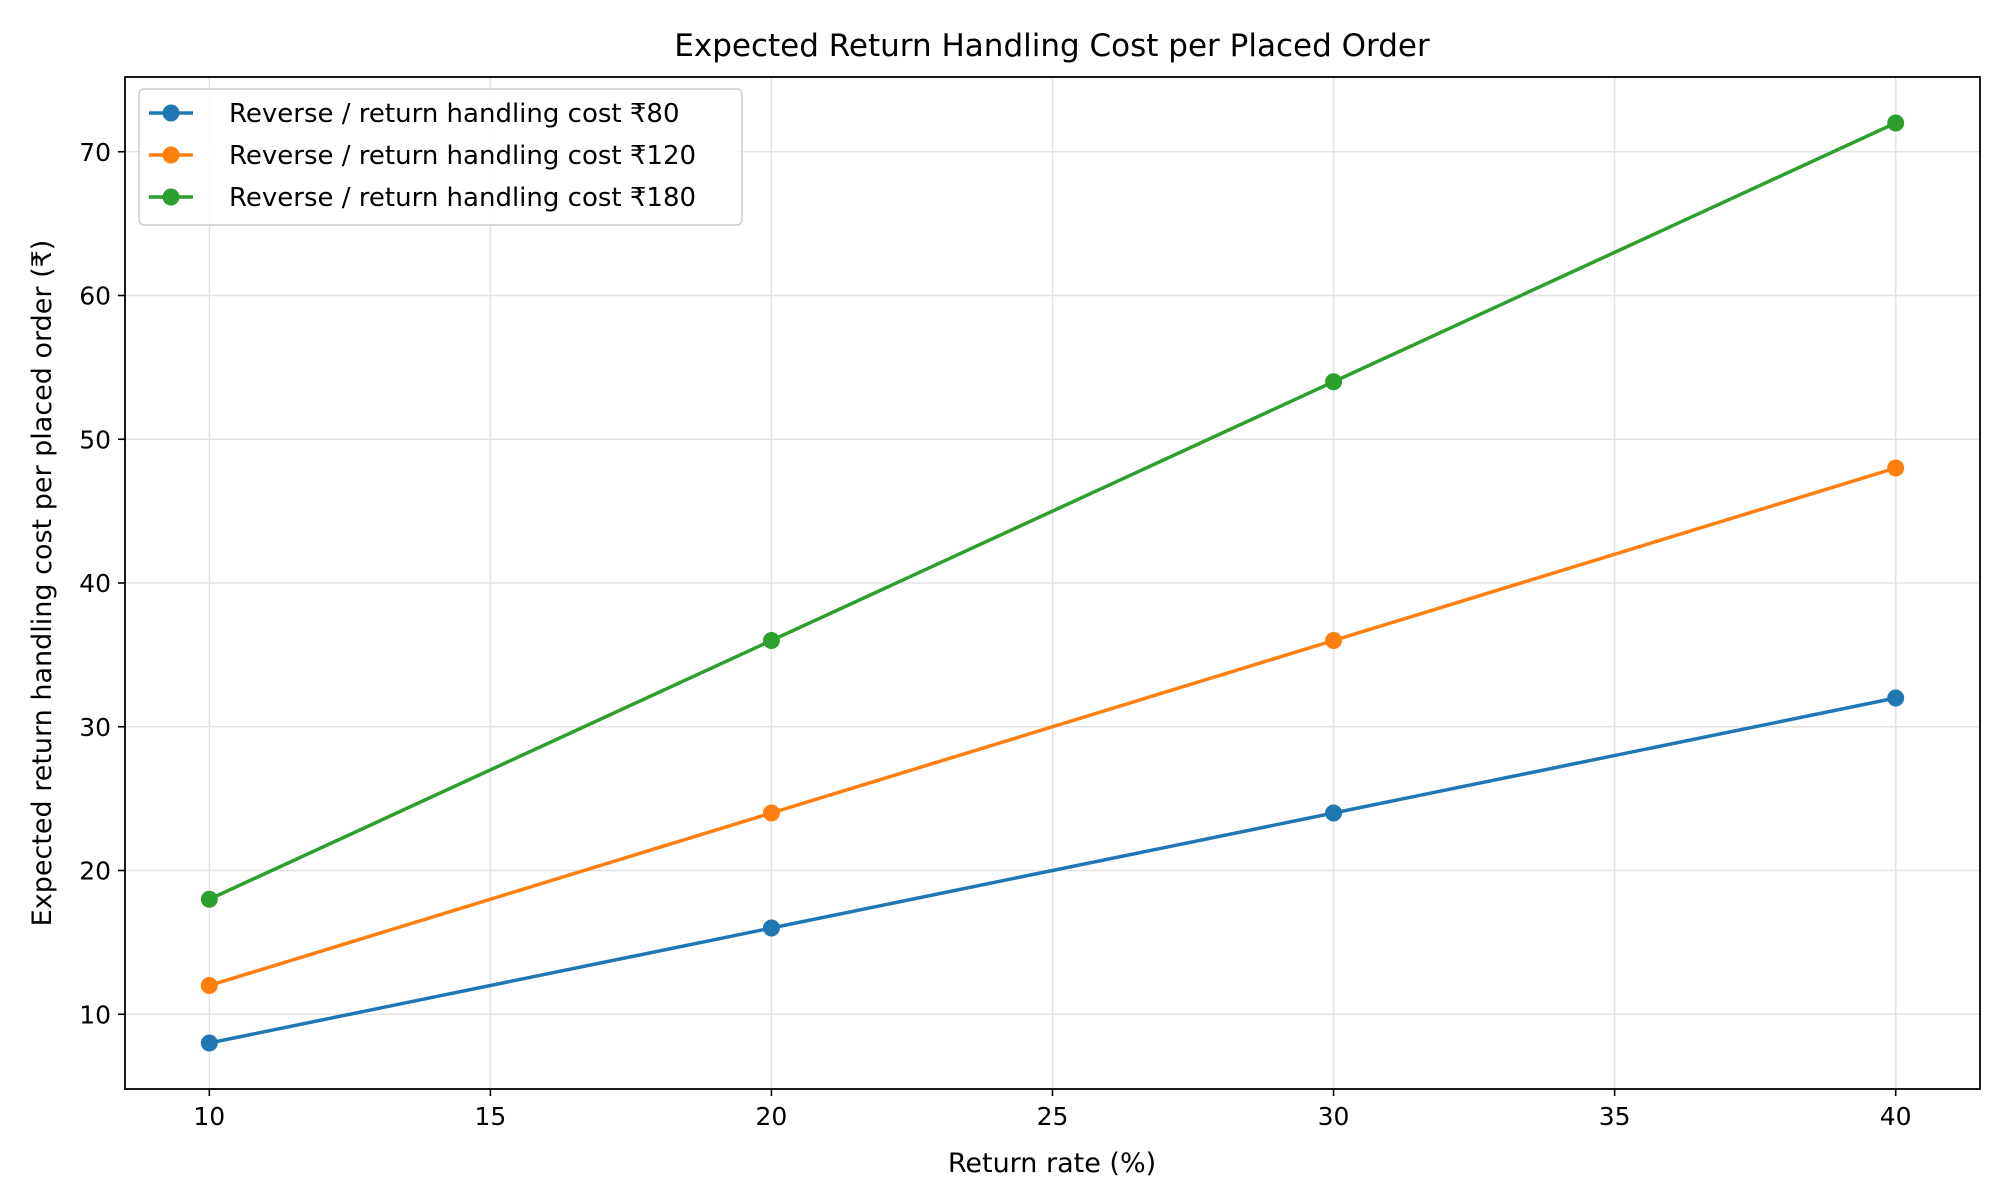 The width and height of the screenshot is (2000, 1200). I want to click on y-tick-label: 40, so click(95, 583).